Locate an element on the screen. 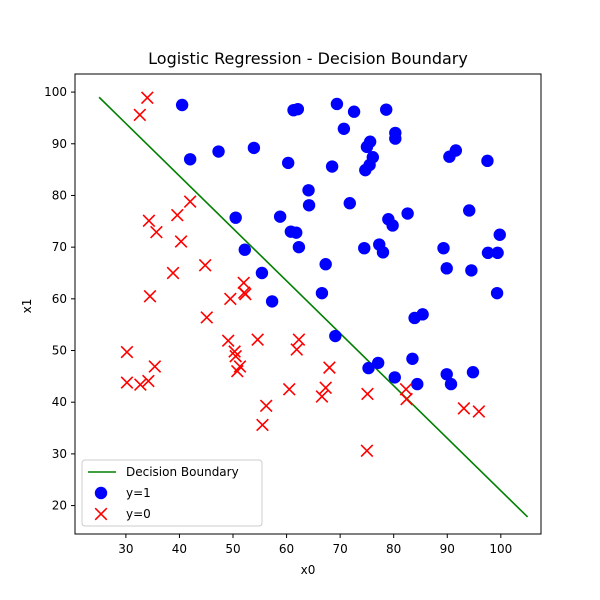 The height and width of the screenshot is (600, 600). x-axis-label: x0 is located at coordinates (308, 570).